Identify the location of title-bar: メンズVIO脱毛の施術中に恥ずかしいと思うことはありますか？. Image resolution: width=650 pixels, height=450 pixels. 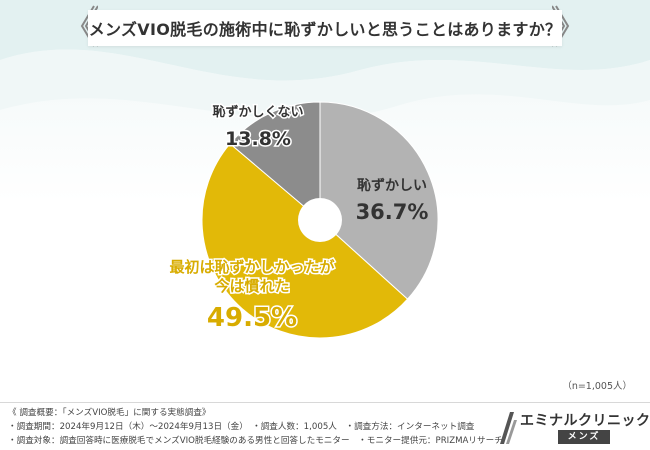
(325, 28).